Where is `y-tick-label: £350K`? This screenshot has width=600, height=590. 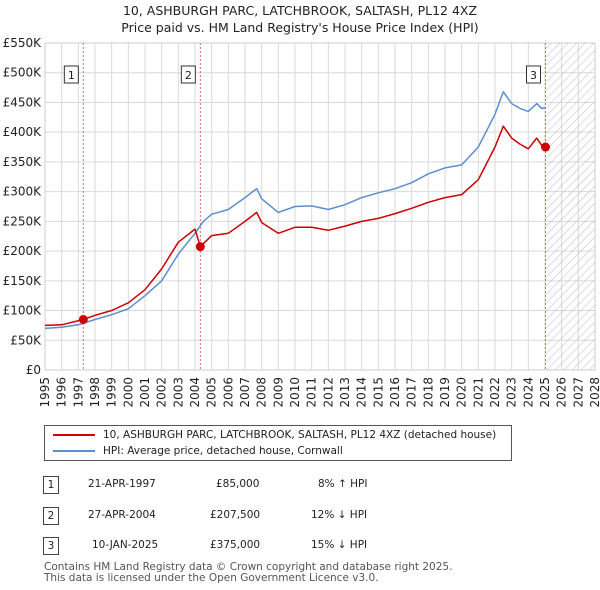
y-tick-label: £350K is located at coordinates (23, 162).